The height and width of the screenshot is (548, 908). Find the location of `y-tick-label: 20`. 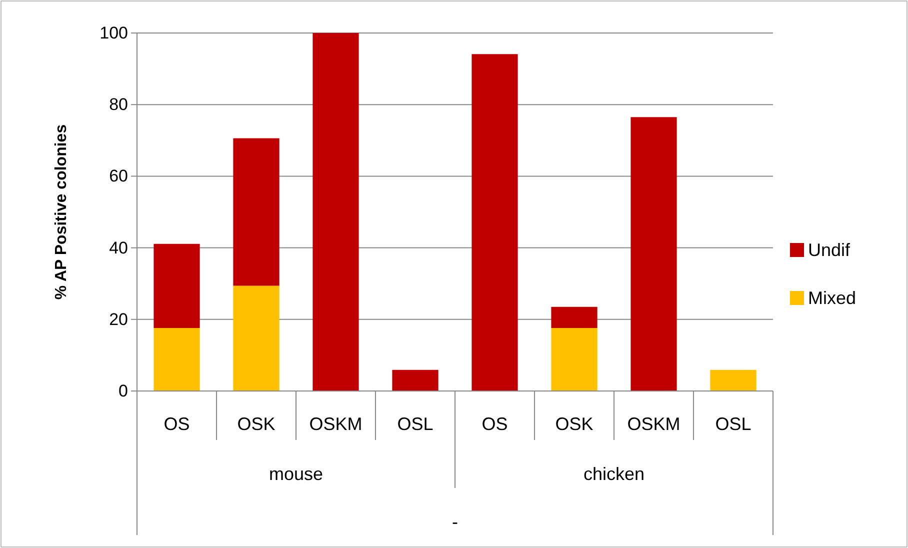

y-tick-label: 20 is located at coordinates (118, 319).